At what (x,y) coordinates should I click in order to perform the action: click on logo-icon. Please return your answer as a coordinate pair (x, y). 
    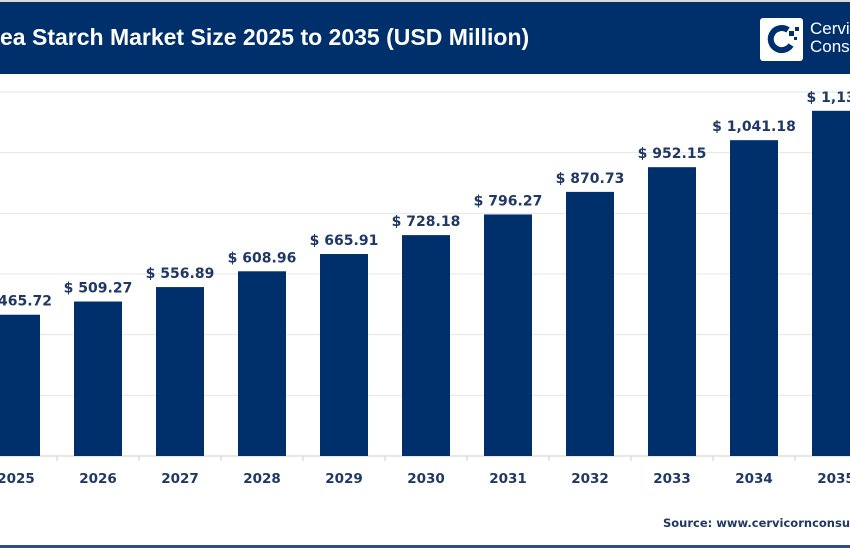
    Looking at the image, I should click on (781, 39).